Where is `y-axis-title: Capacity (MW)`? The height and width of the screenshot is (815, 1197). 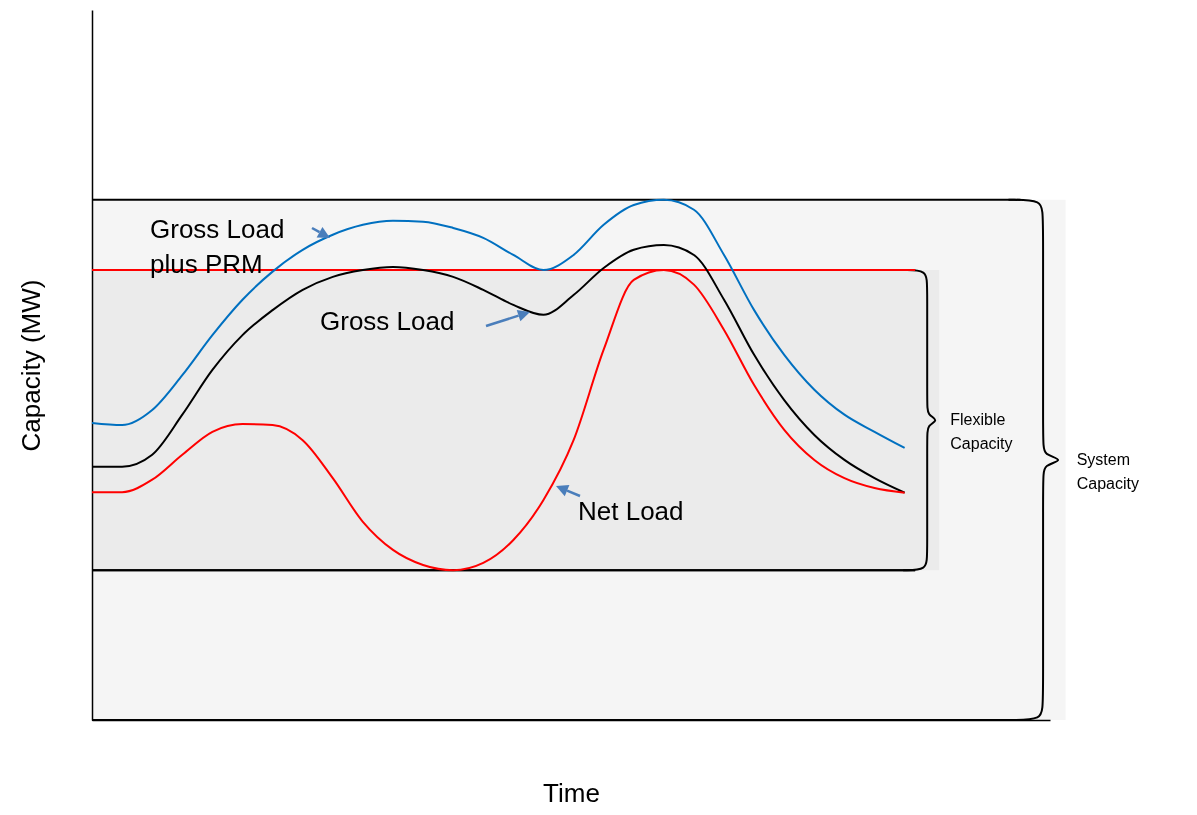
y-axis-title: Capacity (MW) is located at coordinates (30, 365).